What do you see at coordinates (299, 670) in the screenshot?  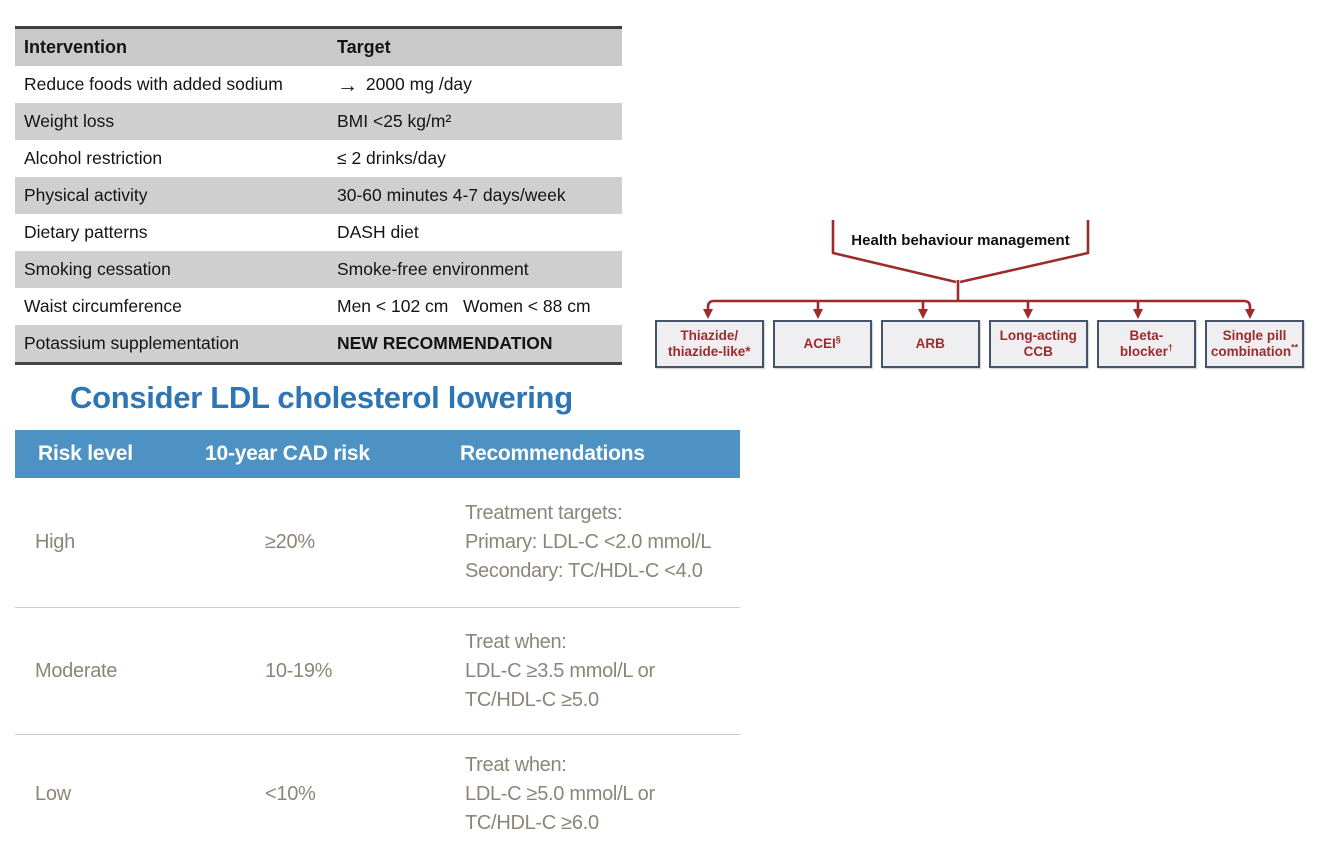 I see `cad-risk-cell: 10-19%` at bounding box center [299, 670].